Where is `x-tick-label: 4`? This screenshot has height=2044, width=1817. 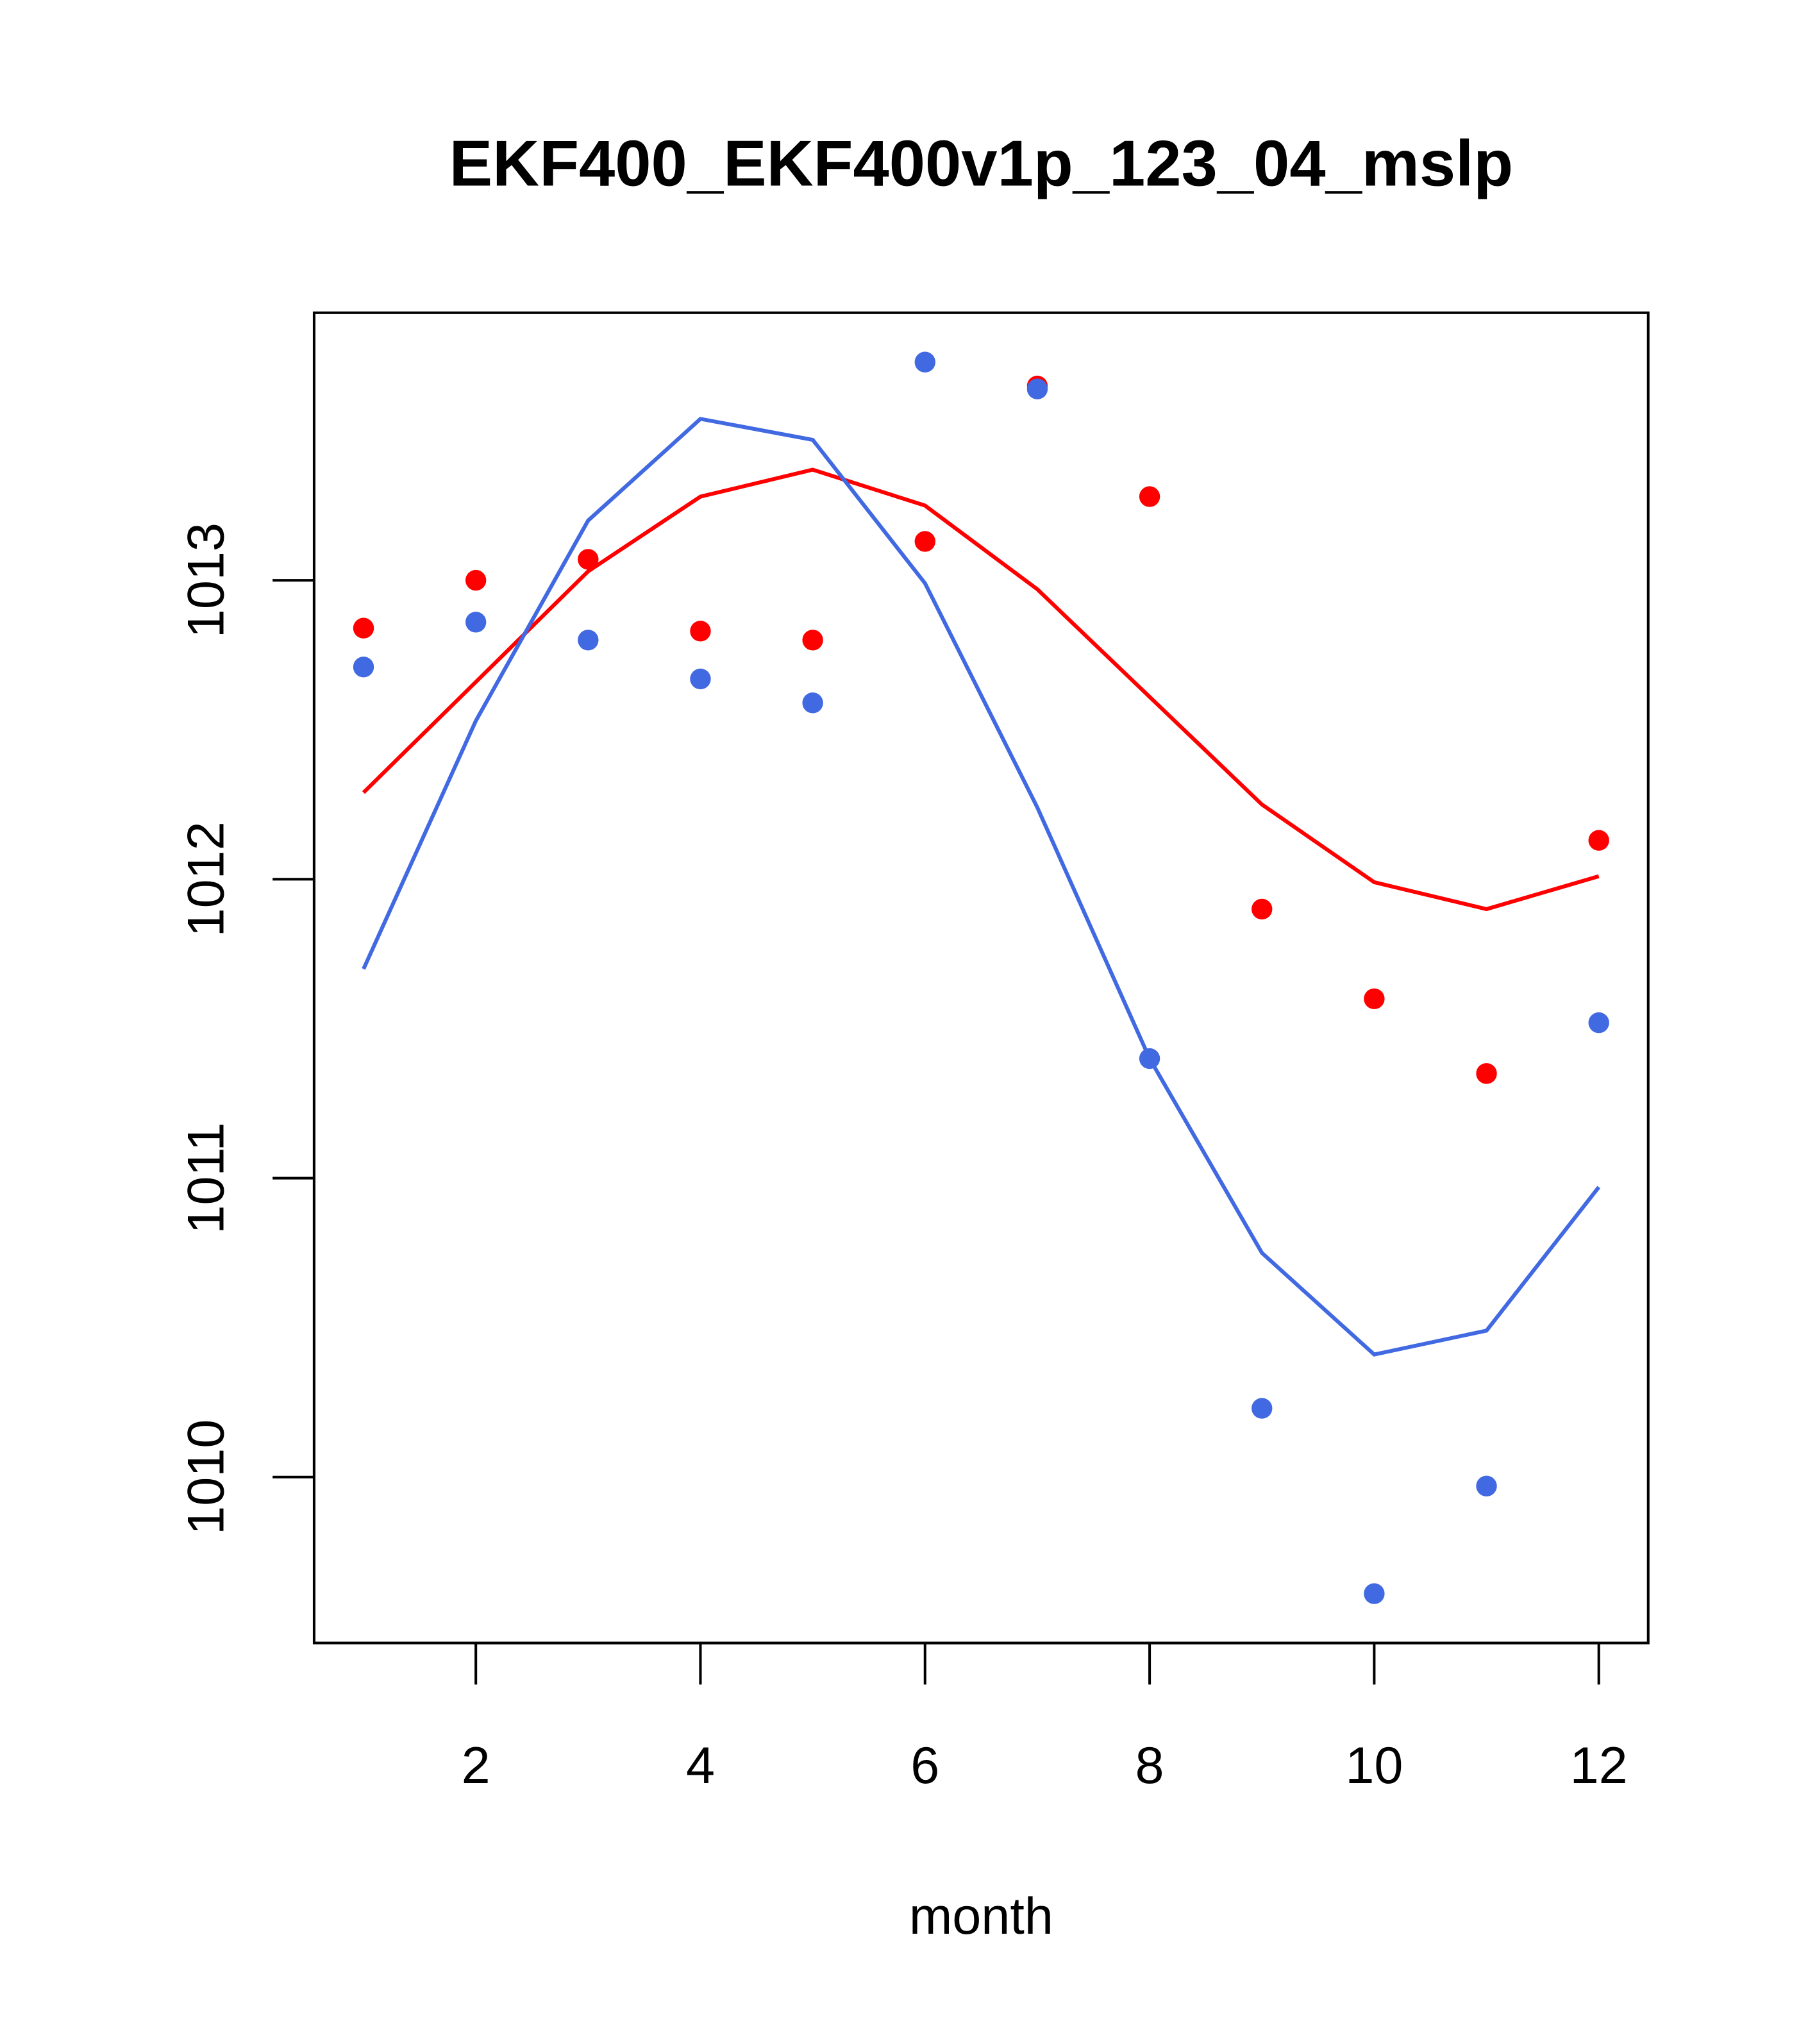 x-tick-label: 4 is located at coordinates (700, 1766).